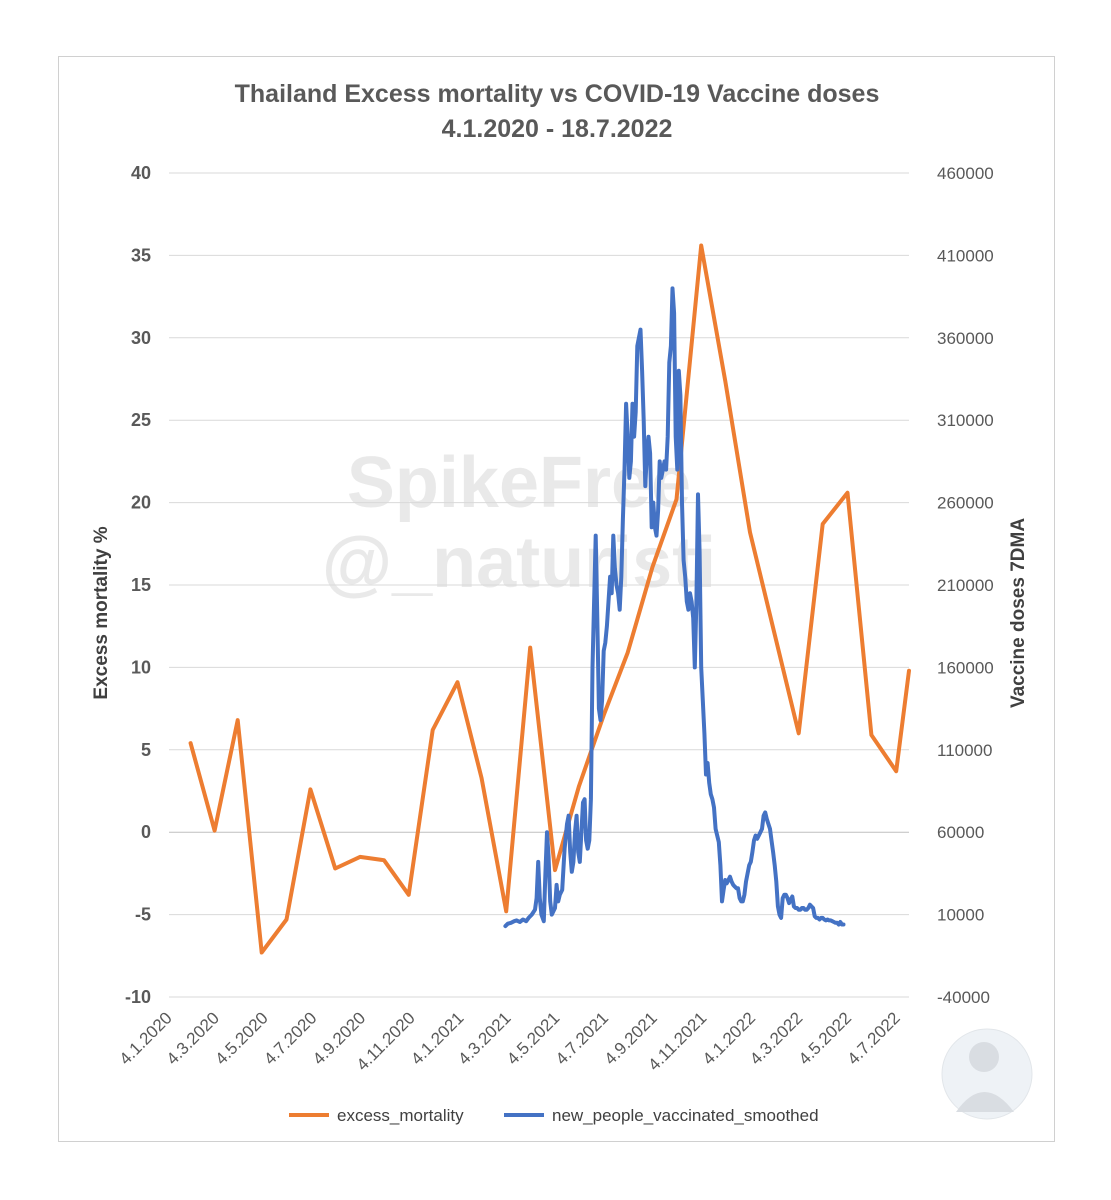 The width and height of the screenshot is (1111, 1200). Describe the element at coordinates (141, 255) in the screenshot. I see `y-tick-label: 35` at that location.